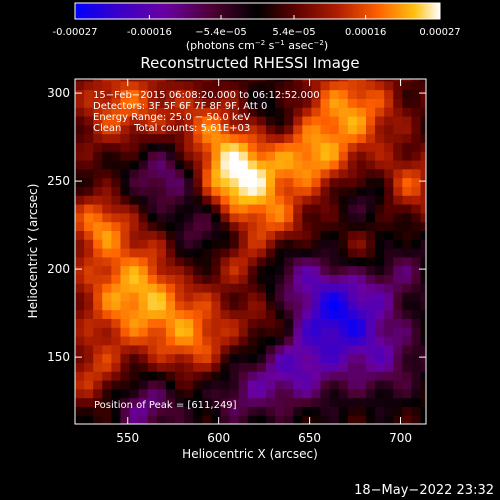 Image resolution: width=500 pixels, height=500 pixels. What do you see at coordinates (33, 251) in the screenshot?
I see `y-axis-label: Heliocentric Y (arcsec)` at bounding box center [33, 251].